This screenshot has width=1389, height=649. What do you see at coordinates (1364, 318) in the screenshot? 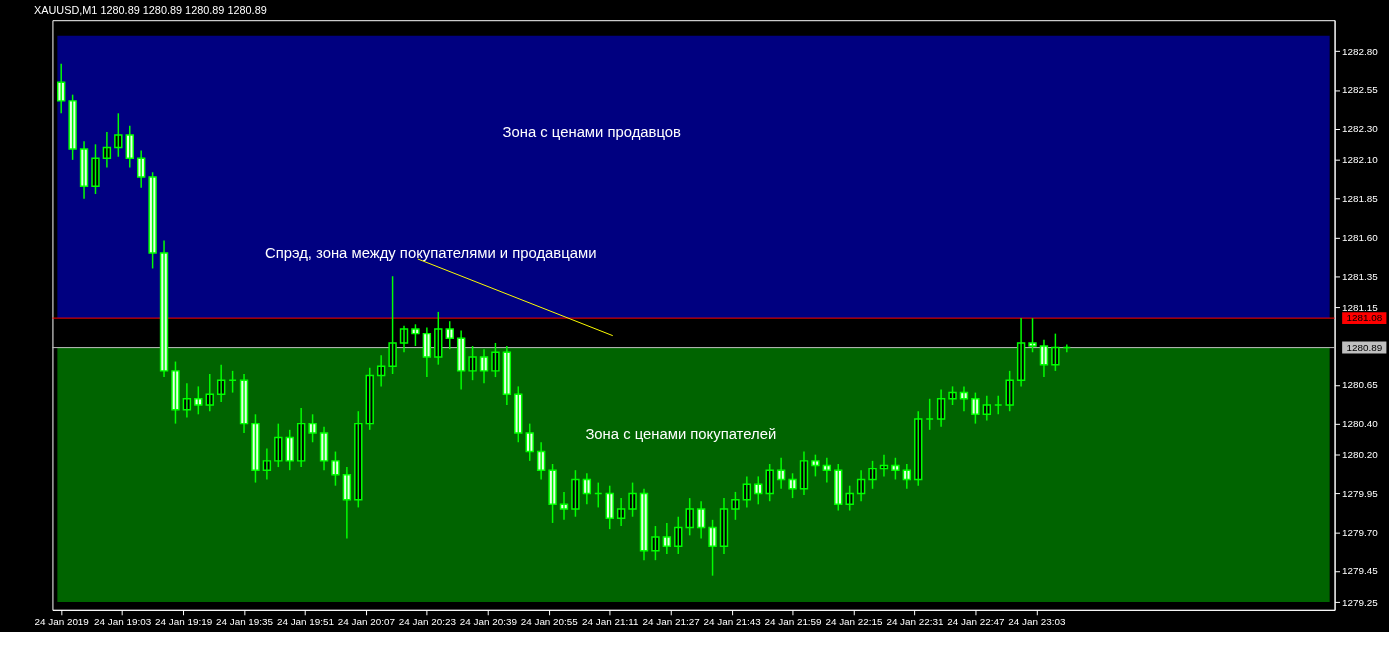
I see `ref-line-label: 1281.08` at bounding box center [1364, 318].